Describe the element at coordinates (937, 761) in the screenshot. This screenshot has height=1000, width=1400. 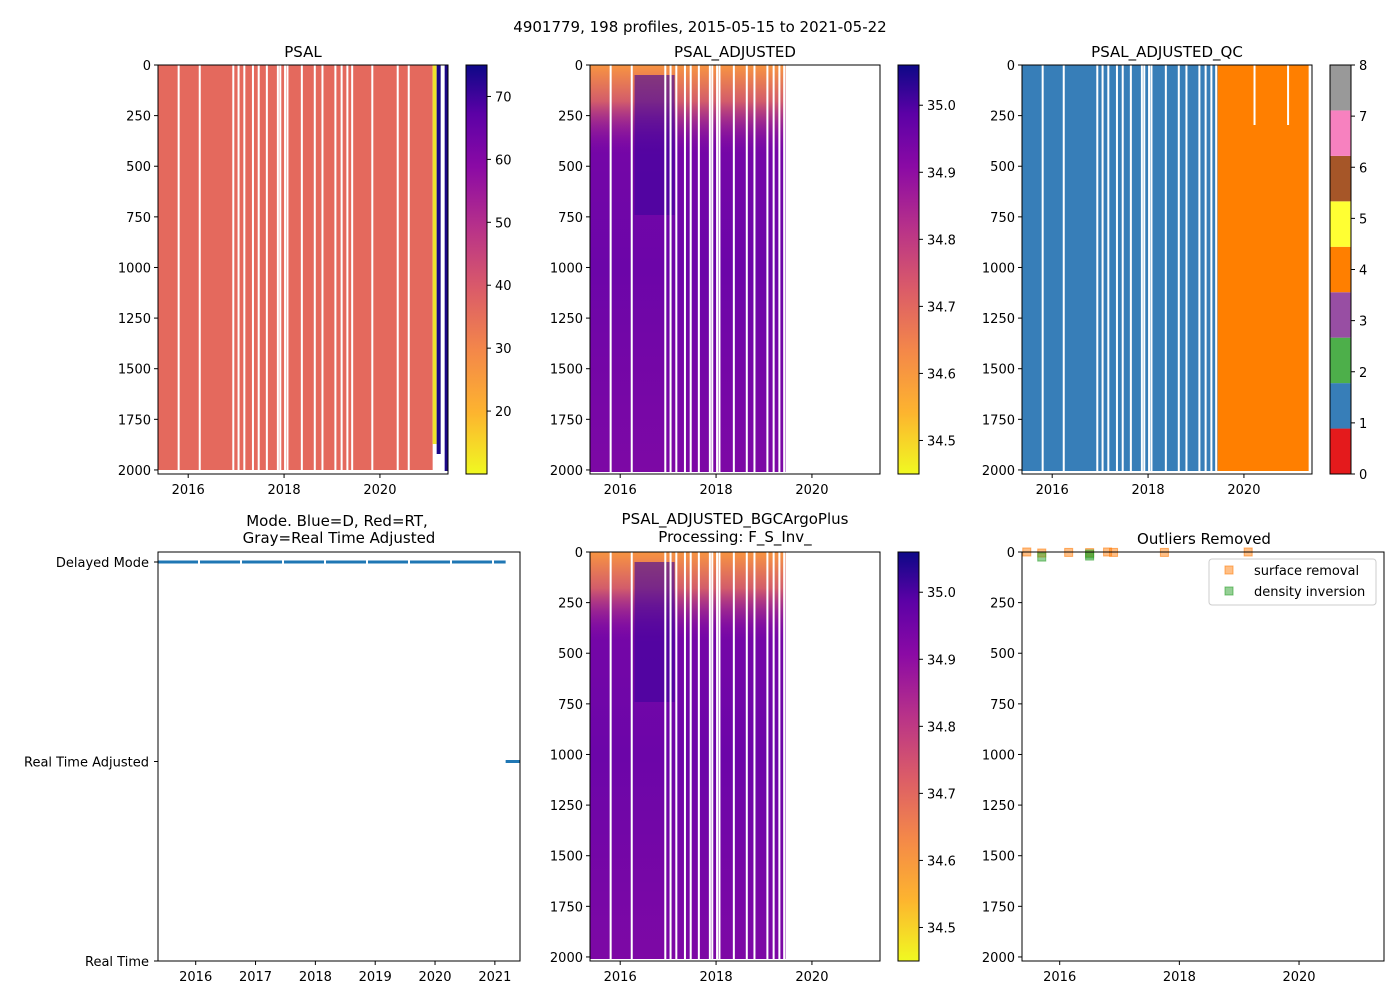
I see `panel-bgc-colorbar-ticks: 34.5 34.6 34.7 34.8 34.9 35.0` at that location.